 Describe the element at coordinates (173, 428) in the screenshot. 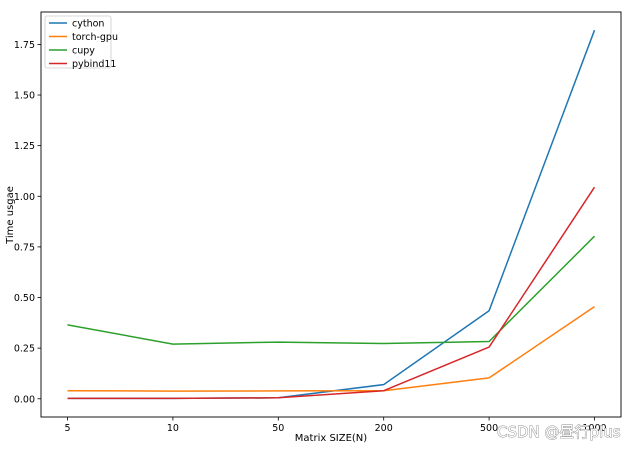

I see `x-tick-label: 10` at that location.